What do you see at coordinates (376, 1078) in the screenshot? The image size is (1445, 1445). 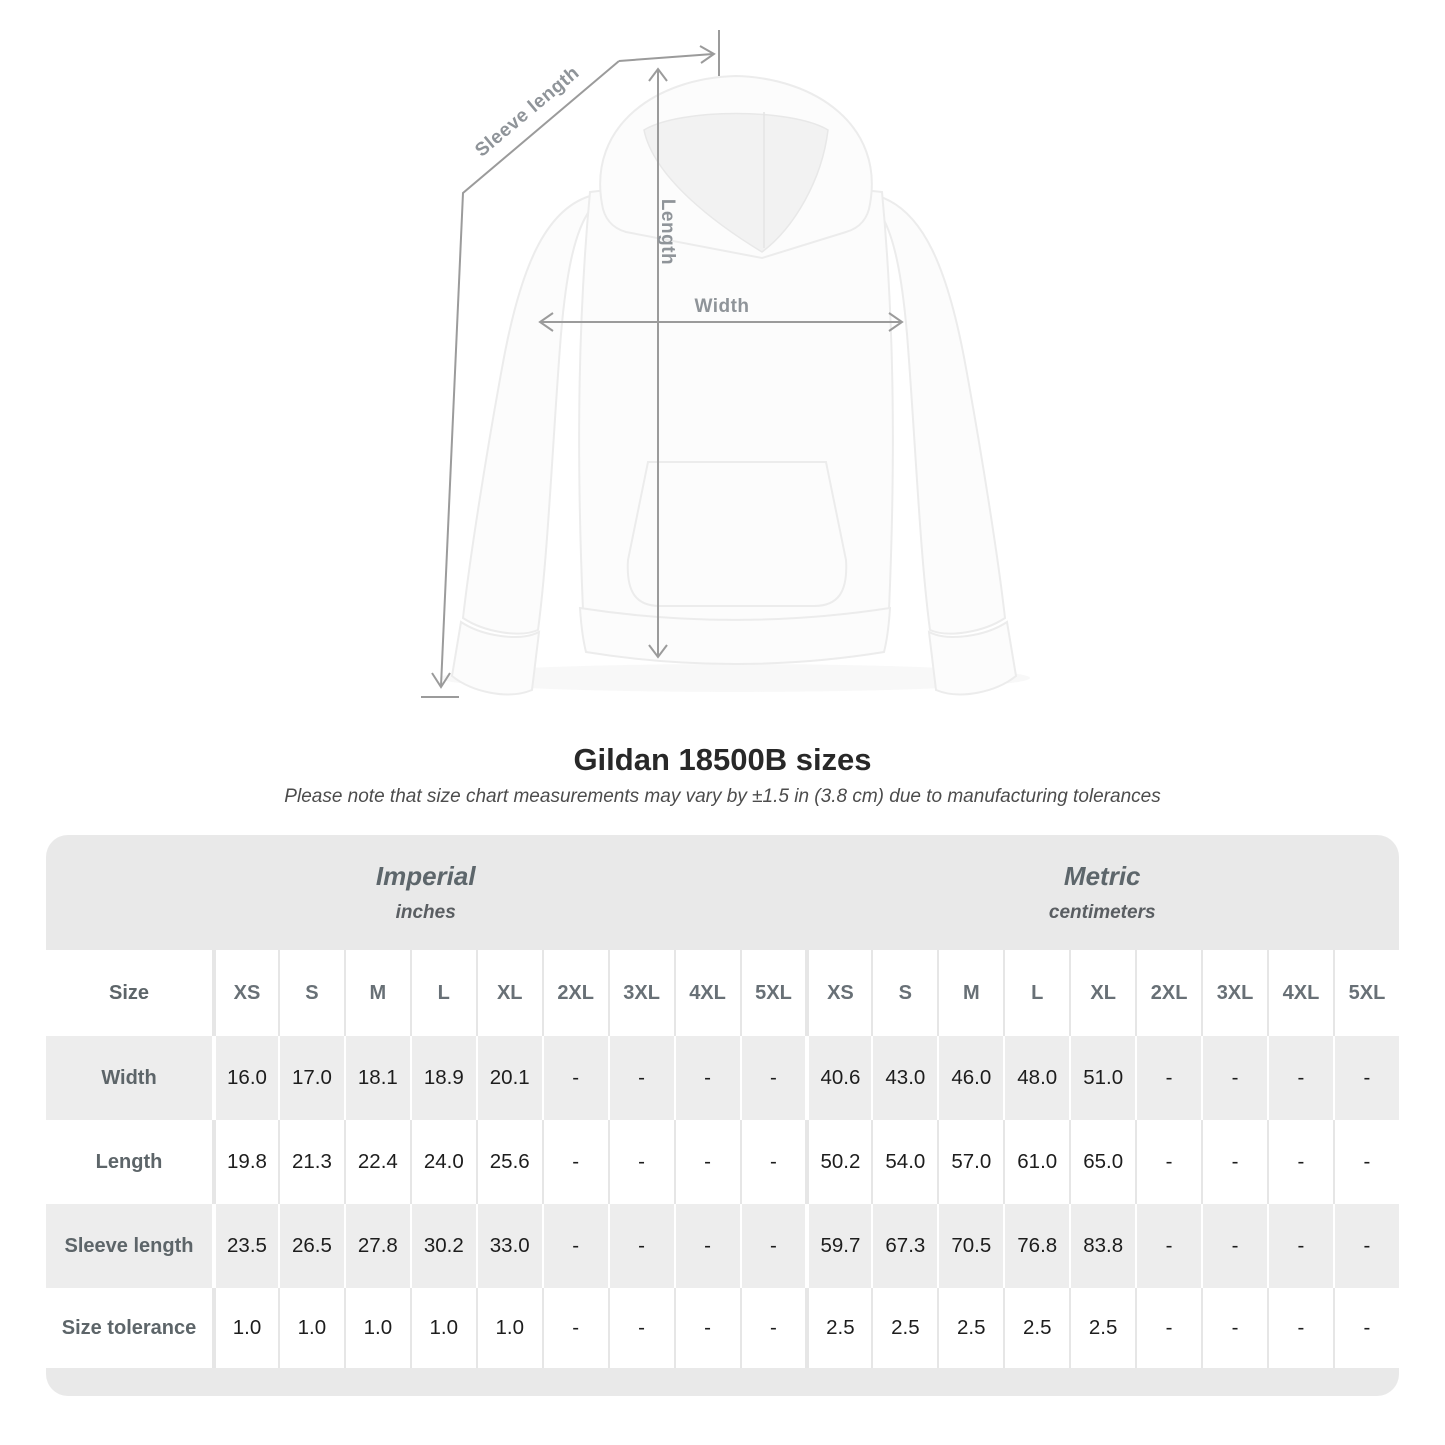 I see `cell-width-imperial-m: 18.1` at bounding box center [376, 1078].